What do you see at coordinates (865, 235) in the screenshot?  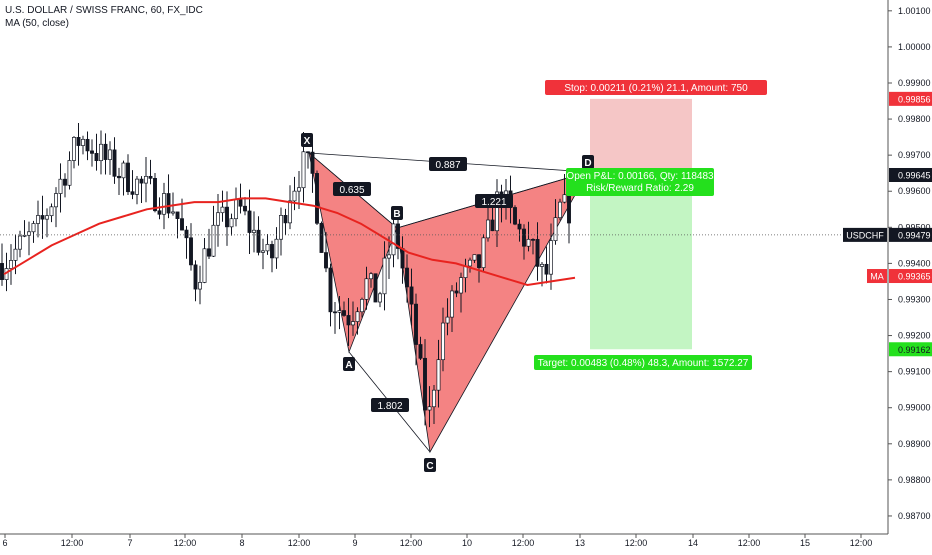 I see `last-price-tag-name: USDCHF` at bounding box center [865, 235].